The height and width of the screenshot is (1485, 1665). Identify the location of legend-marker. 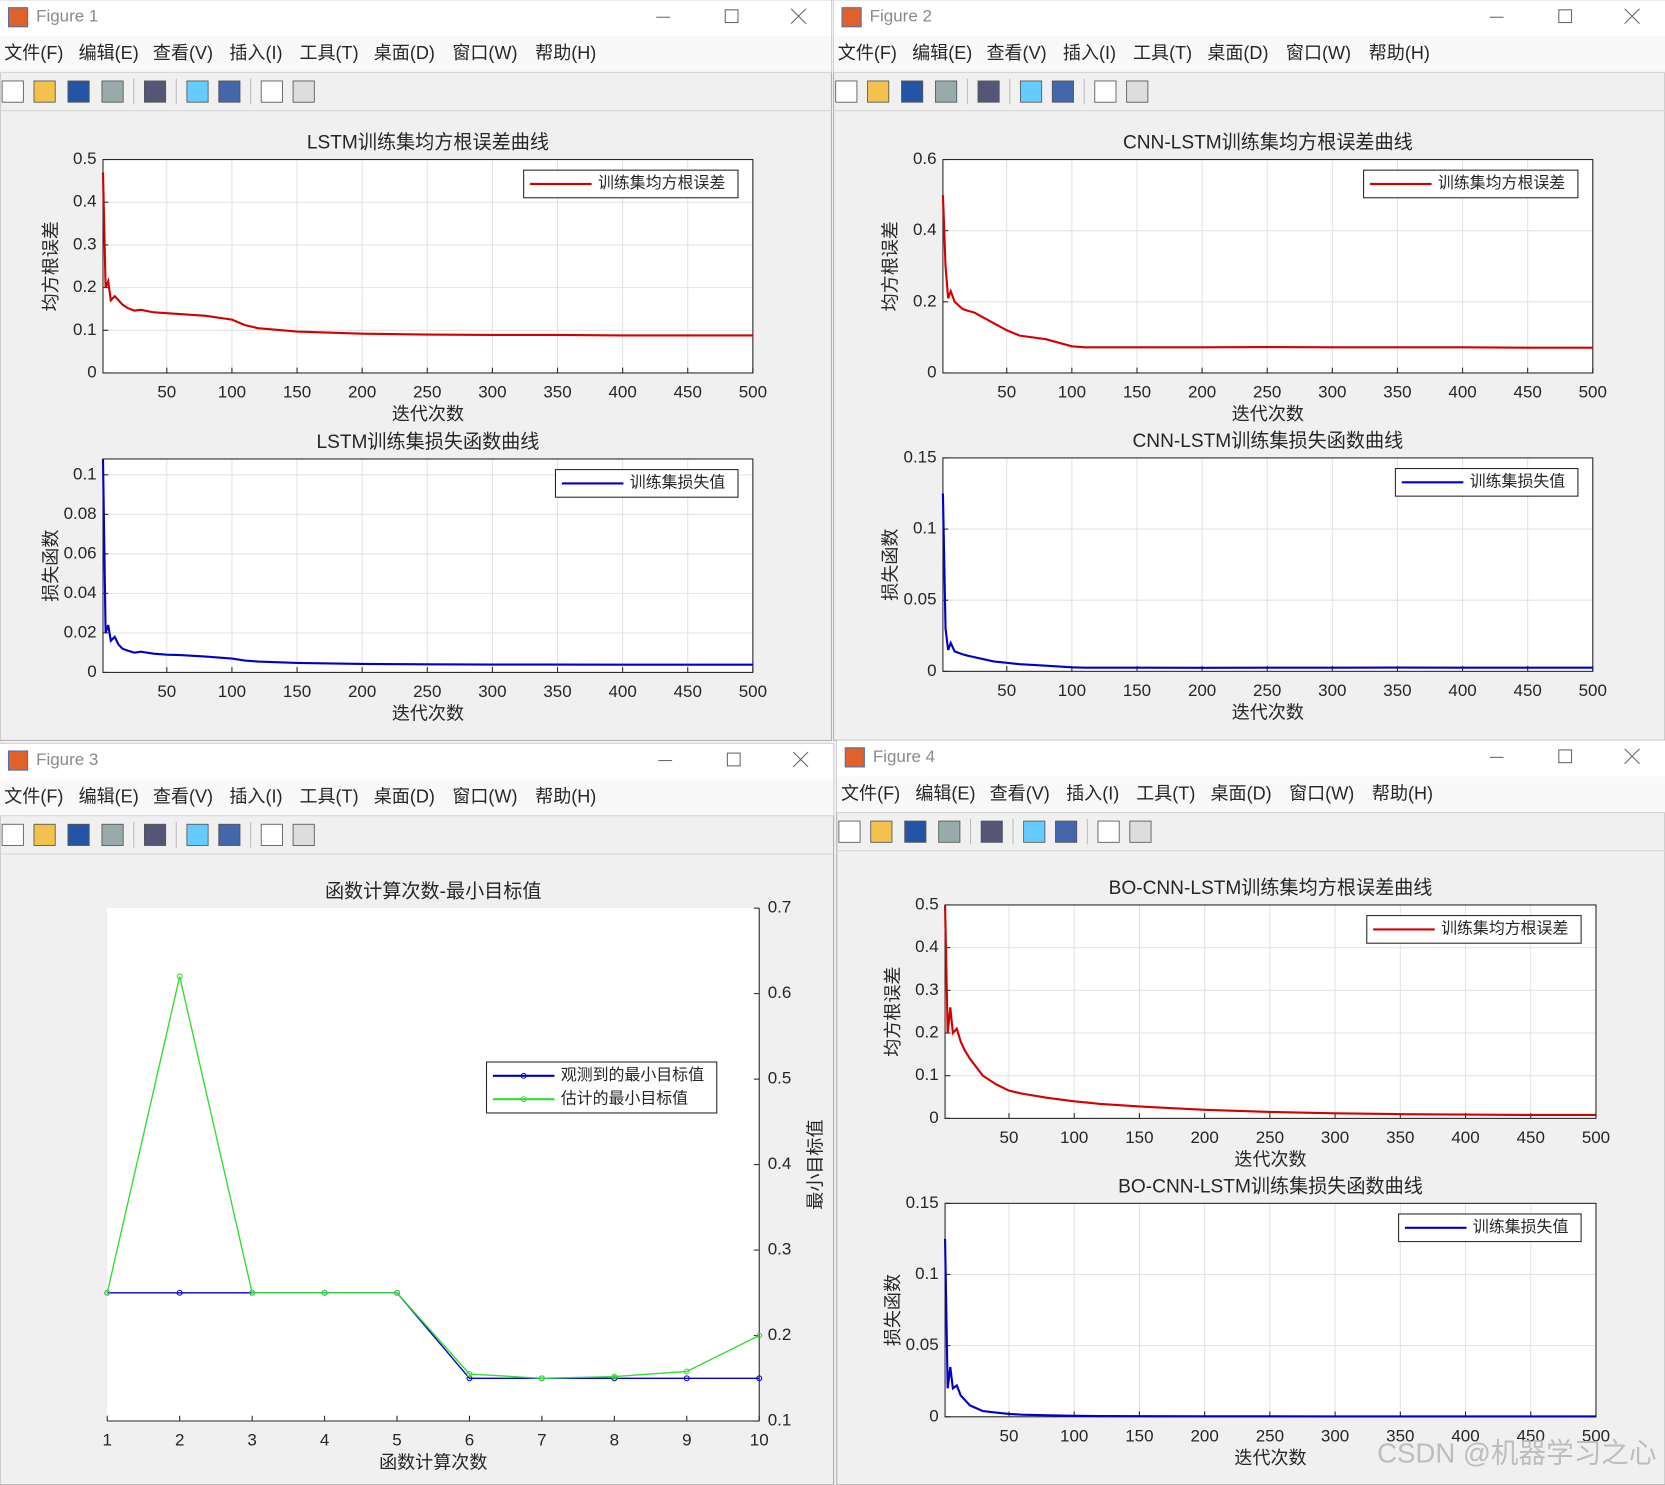
(523, 1075).